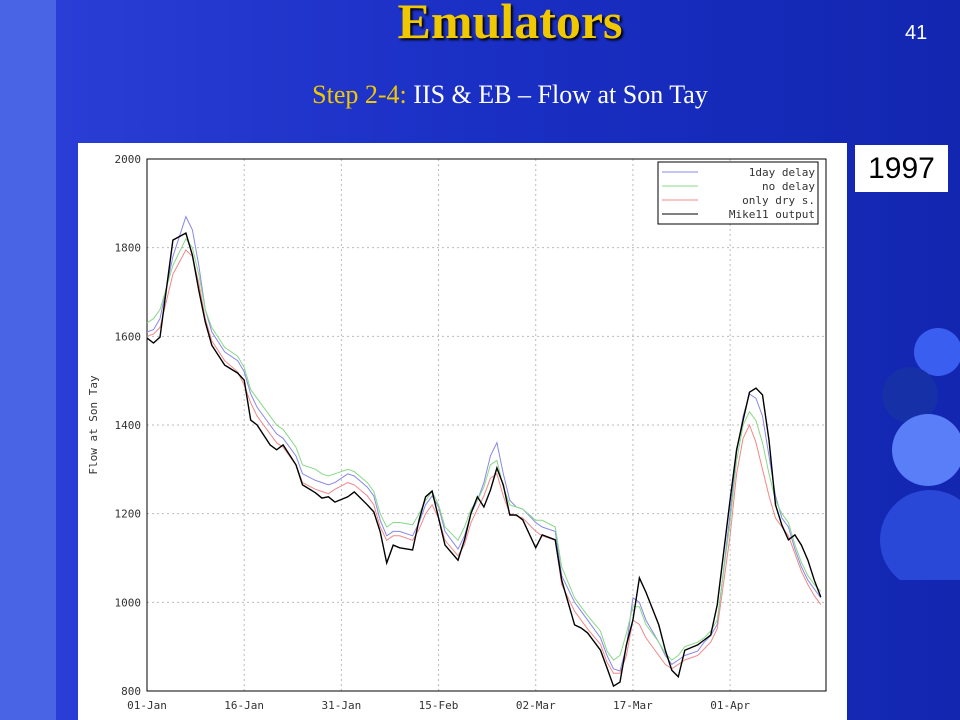  Describe the element at coordinates (147, 705) in the screenshot. I see `x-tick-label: 01-Jan` at that location.